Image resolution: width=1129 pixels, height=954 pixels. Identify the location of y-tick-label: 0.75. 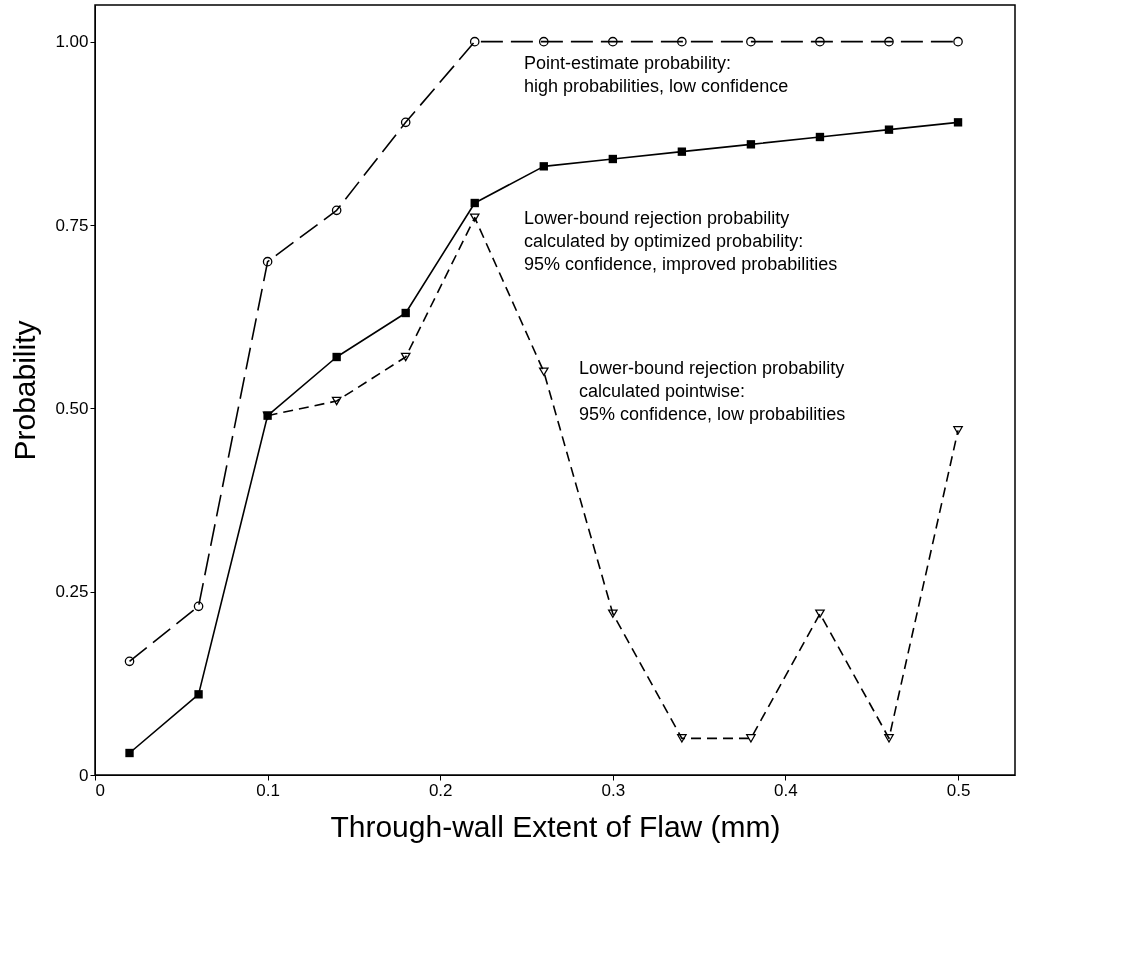
(72, 225).